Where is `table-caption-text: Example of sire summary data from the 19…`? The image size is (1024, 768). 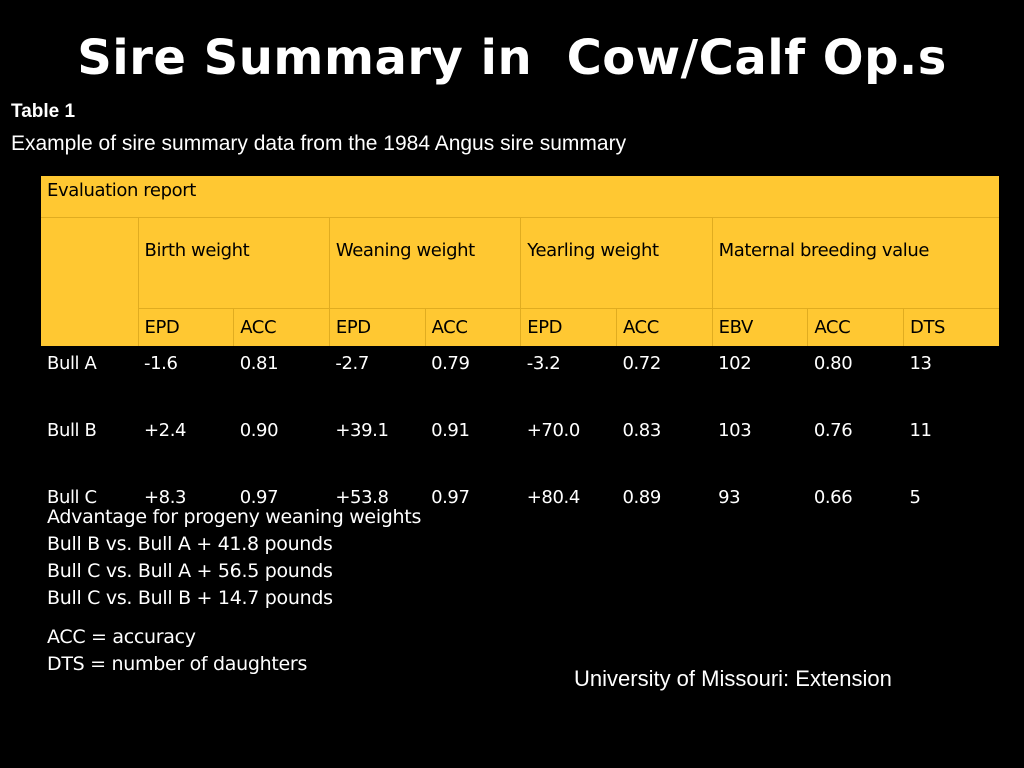
table-caption-text: Example of sire summary data from the 19… is located at coordinates (319, 143).